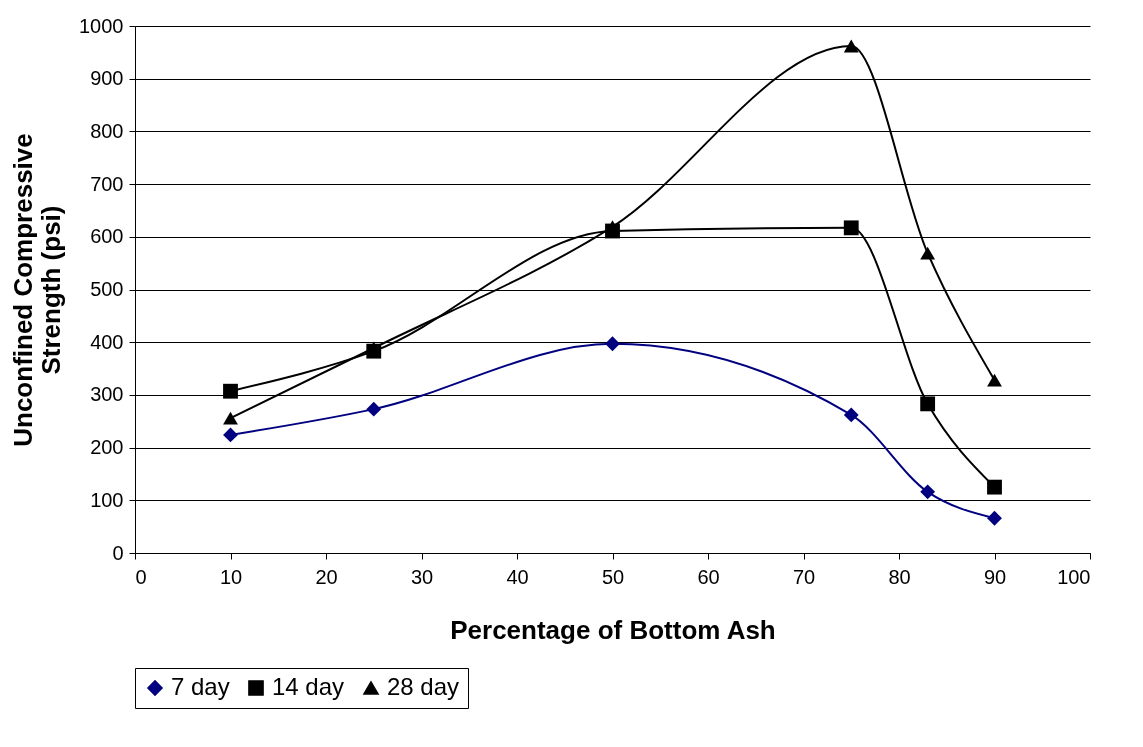  What do you see at coordinates (37, 290) in the screenshot?
I see `y-axis-title: Unconfined Compressive Strength (psi)` at bounding box center [37, 290].